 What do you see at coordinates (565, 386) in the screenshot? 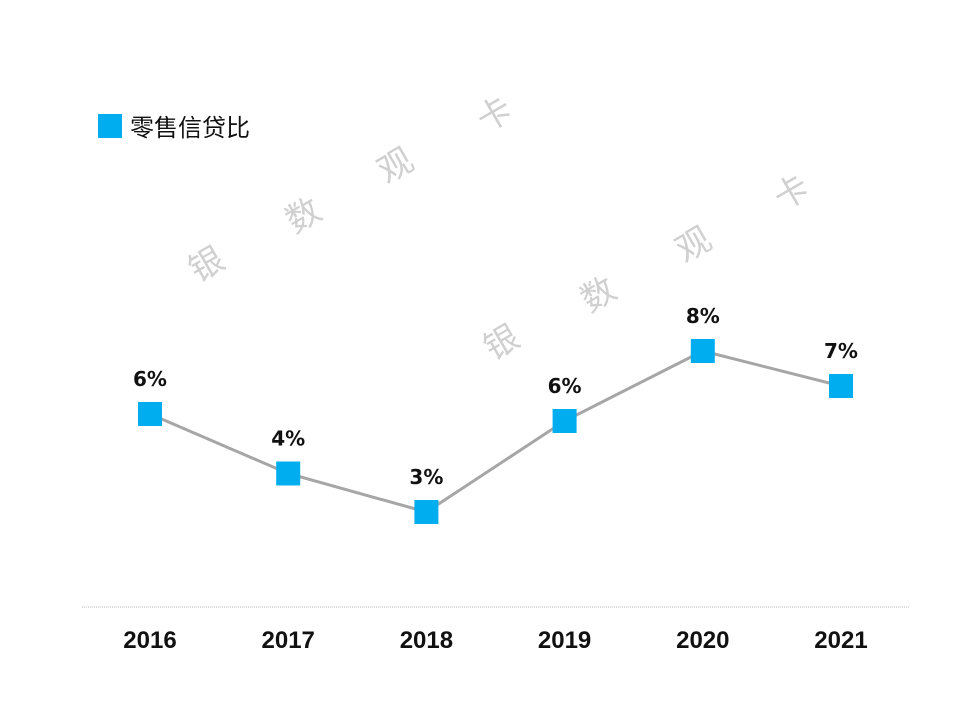
I see `data-label-2019: 6%` at bounding box center [565, 386].